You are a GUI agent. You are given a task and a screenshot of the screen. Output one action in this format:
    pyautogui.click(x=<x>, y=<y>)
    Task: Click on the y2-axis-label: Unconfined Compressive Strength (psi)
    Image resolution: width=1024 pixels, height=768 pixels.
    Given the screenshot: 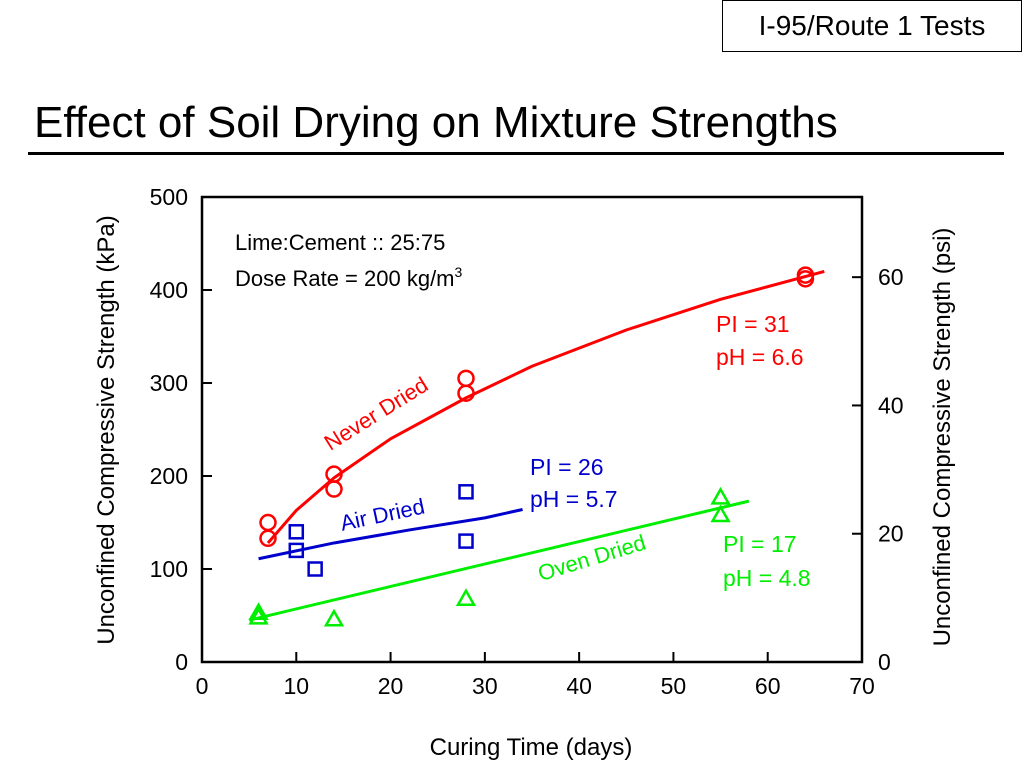 What is the action you would take?
    pyautogui.click(x=942, y=437)
    